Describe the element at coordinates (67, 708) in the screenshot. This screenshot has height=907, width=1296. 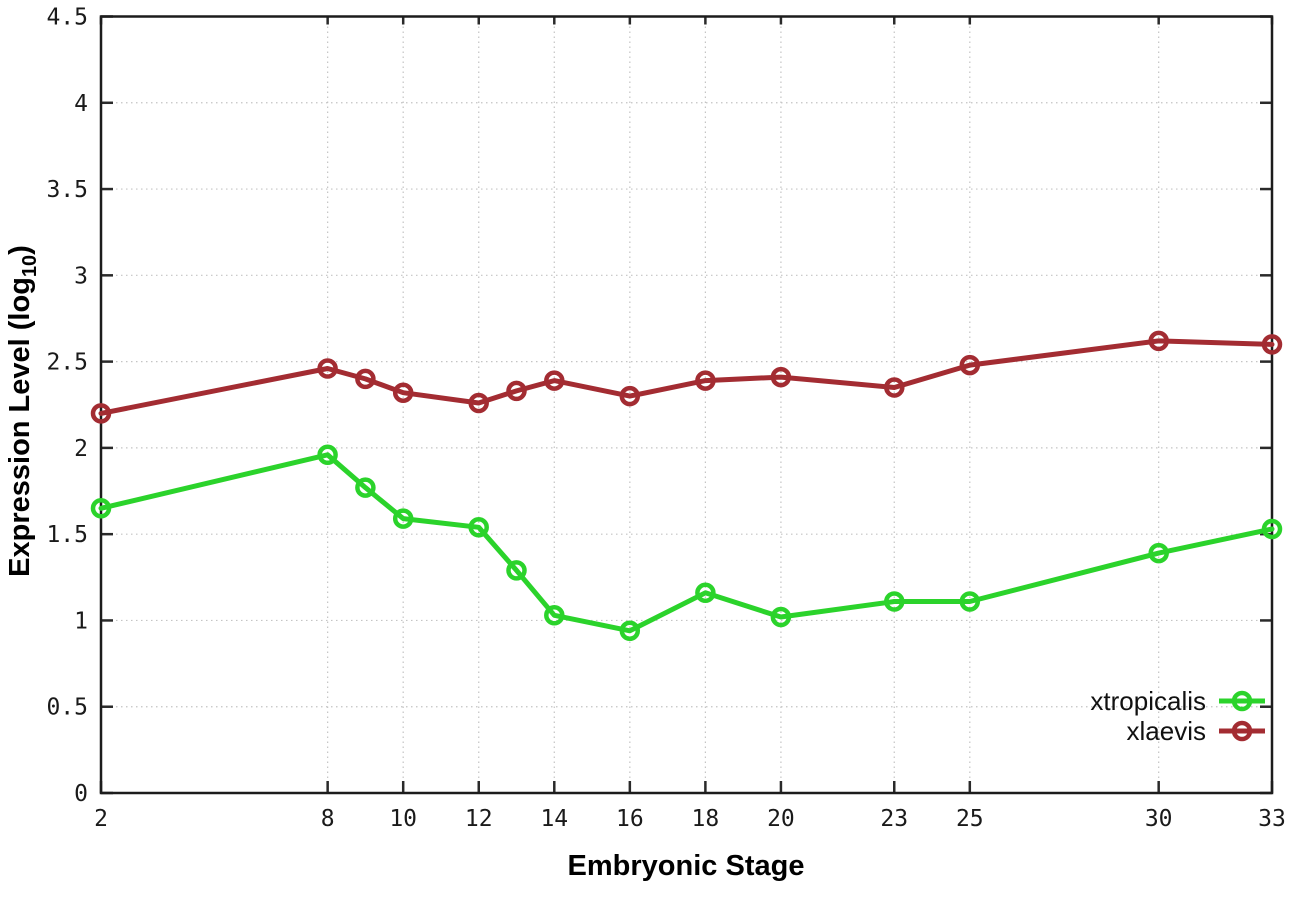
I see `svg-text: 0.5` at that location.